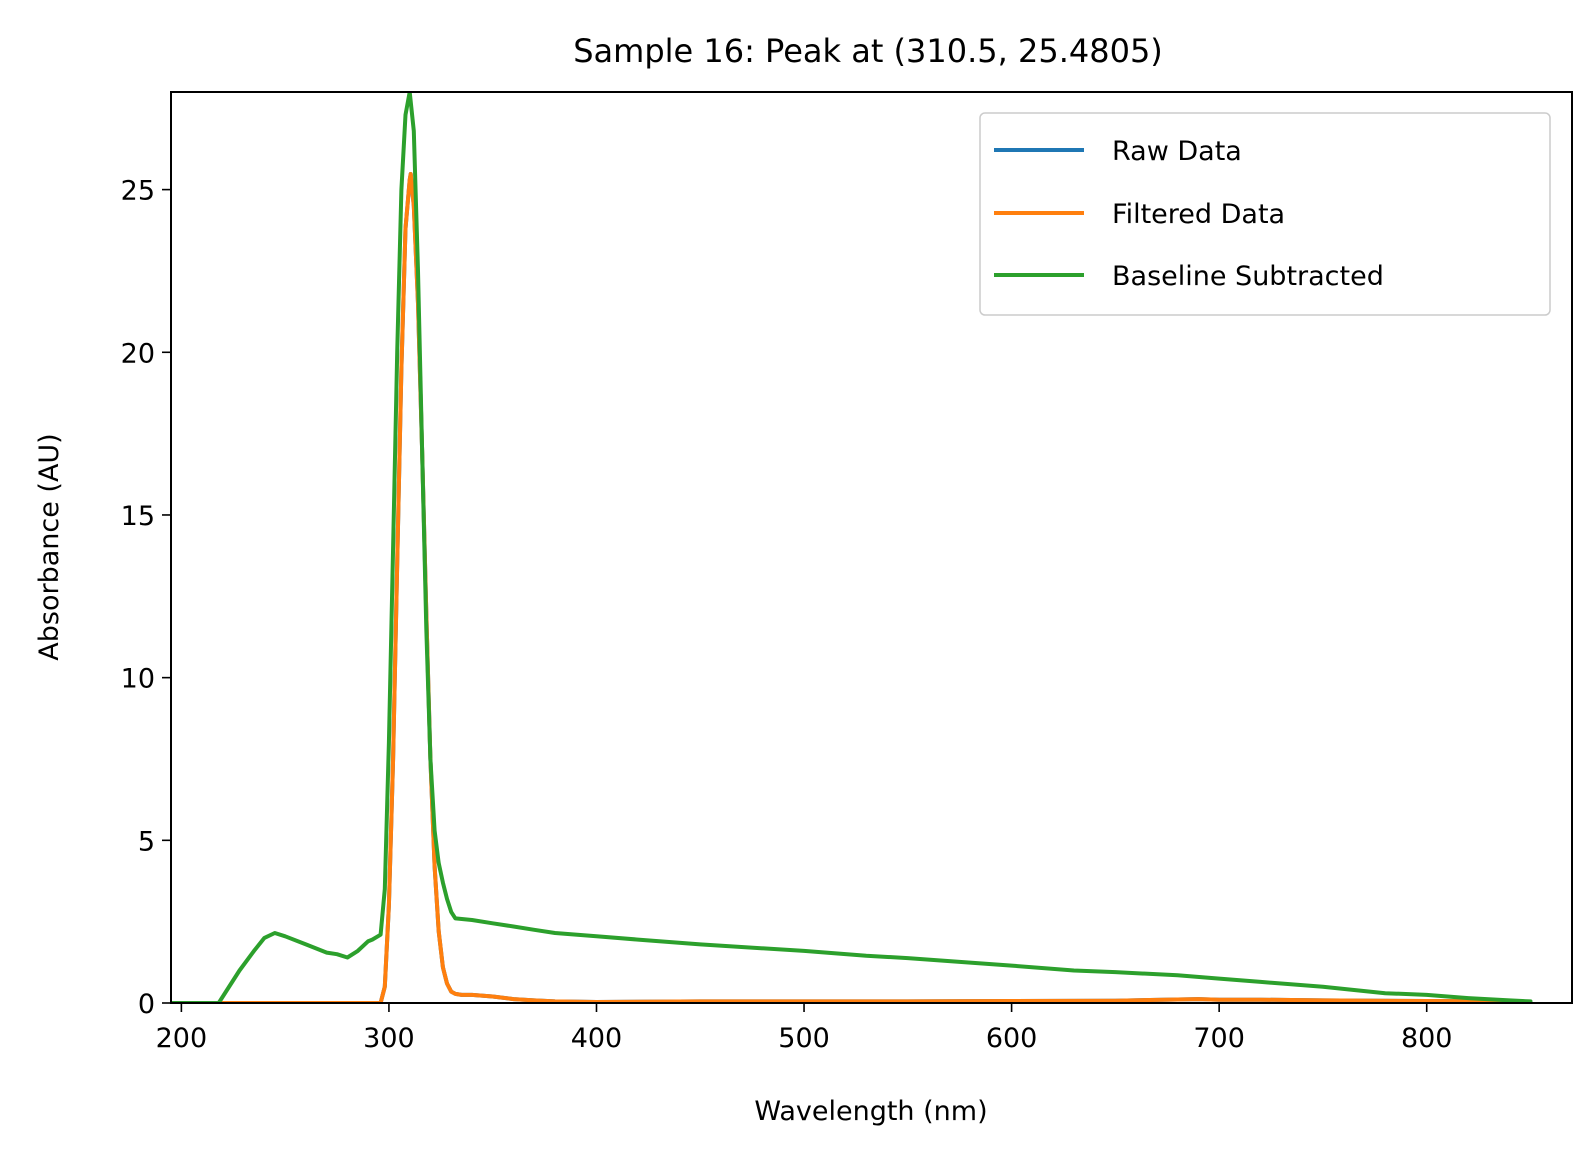 This screenshot has height=1158, width=1595. I want to click on x-tick-label: 600, so click(1012, 1038).